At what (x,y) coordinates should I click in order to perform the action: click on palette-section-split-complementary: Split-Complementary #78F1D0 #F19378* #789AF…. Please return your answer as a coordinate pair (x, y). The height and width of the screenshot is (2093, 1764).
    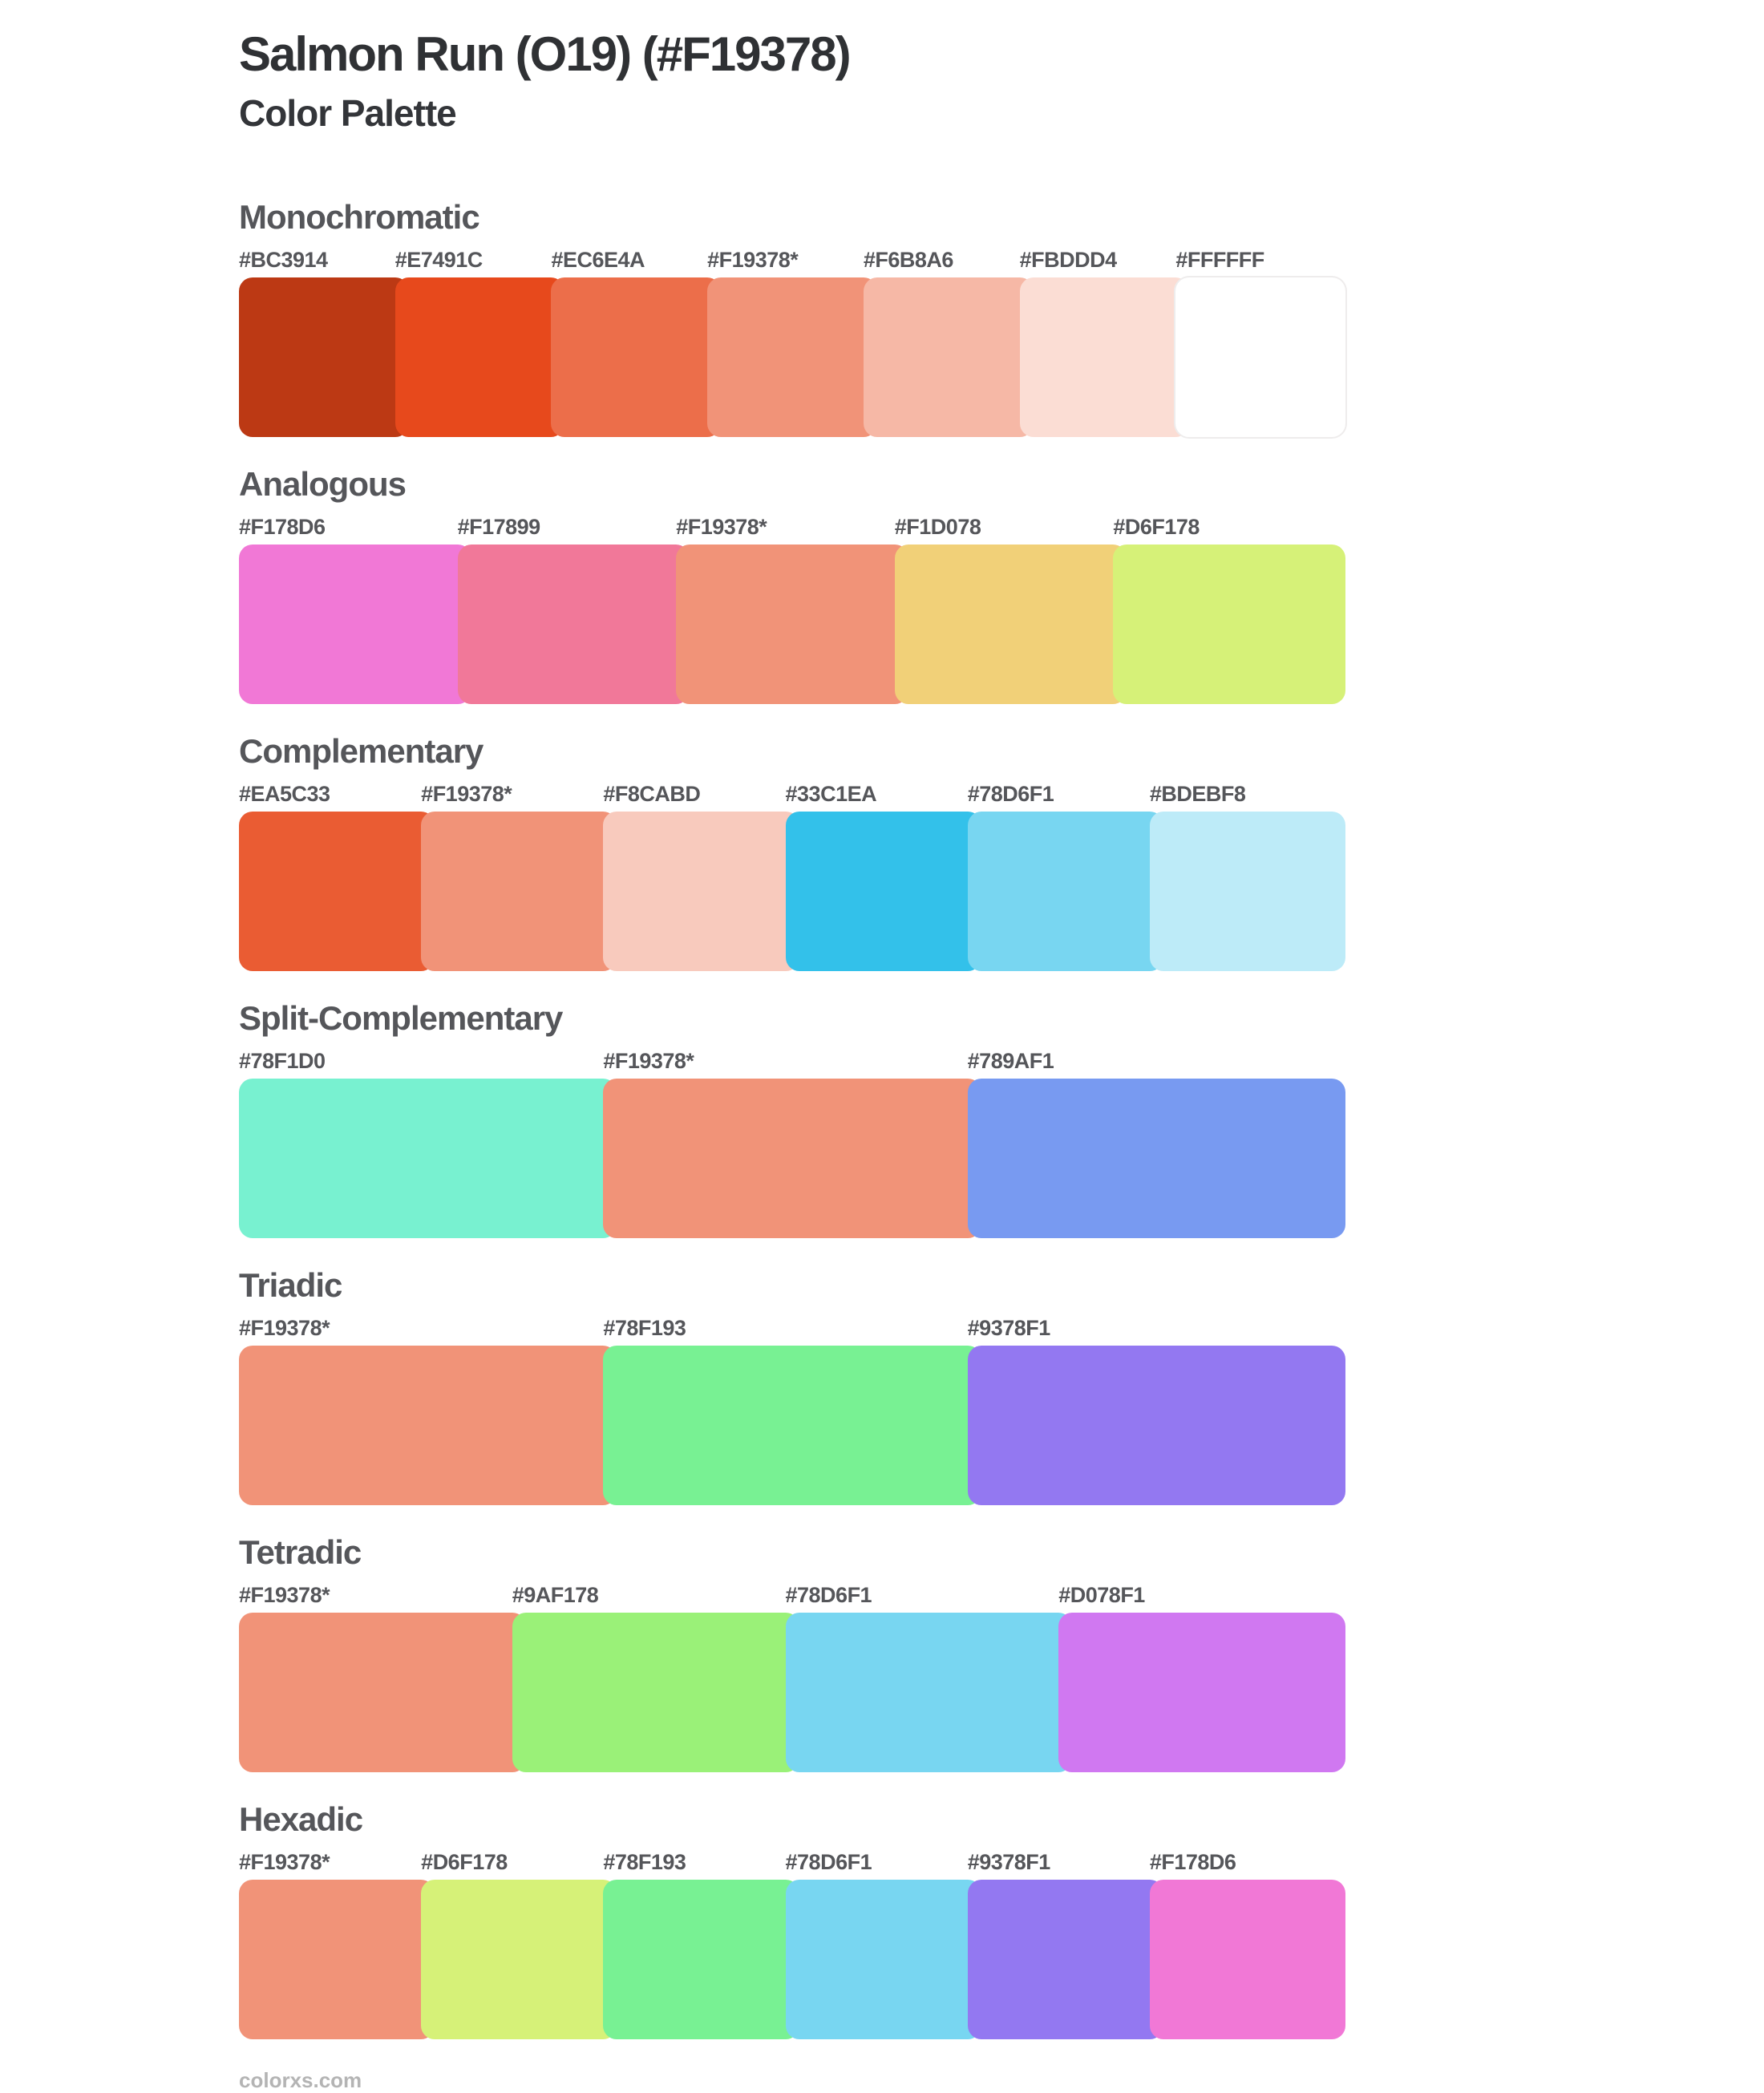
    Looking at the image, I should click on (1001, 1119).